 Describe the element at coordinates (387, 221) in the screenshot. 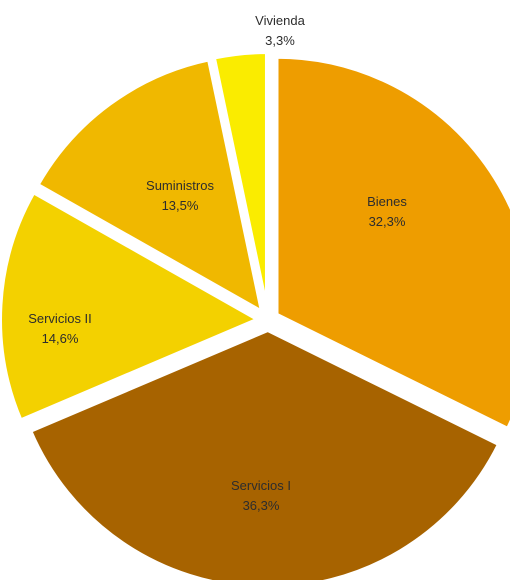

I see `slice-value-bienes: 32,3%` at that location.